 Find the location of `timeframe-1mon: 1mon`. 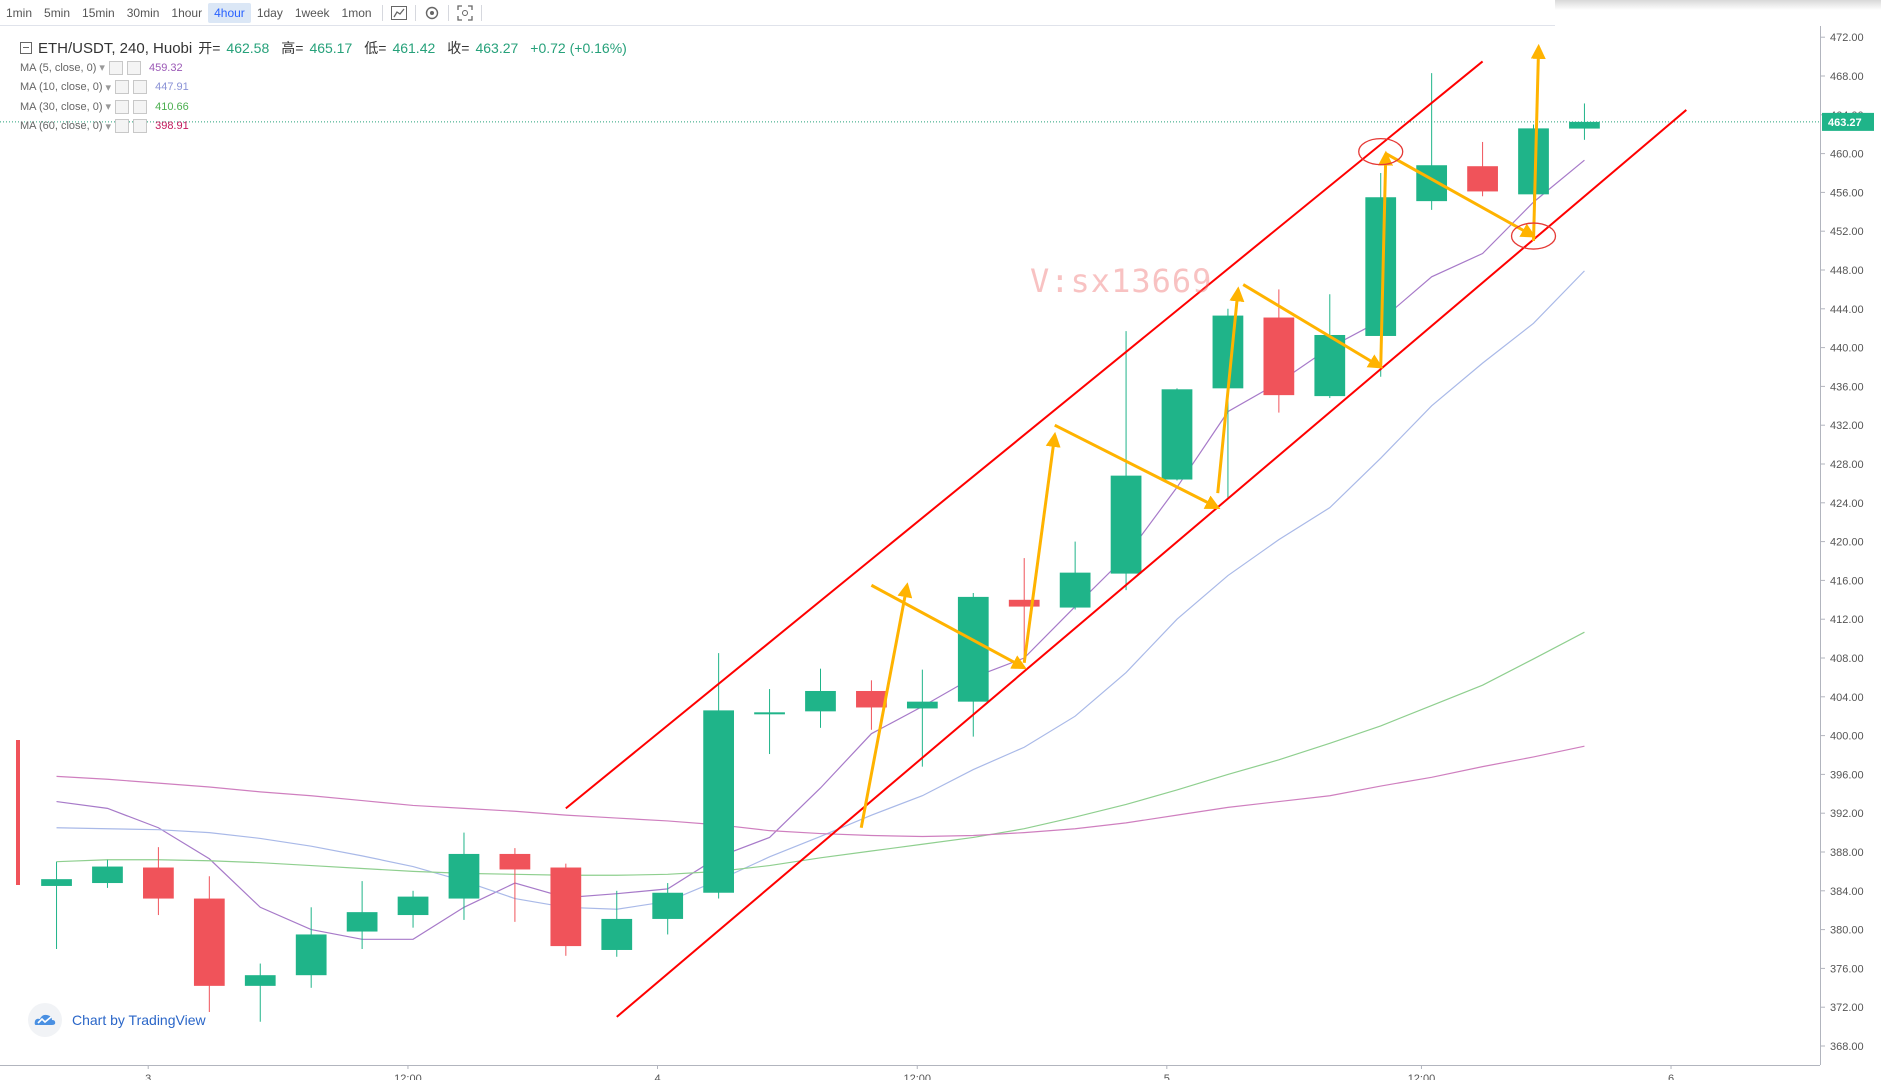

timeframe-1mon: 1mon is located at coordinates (356, 12).